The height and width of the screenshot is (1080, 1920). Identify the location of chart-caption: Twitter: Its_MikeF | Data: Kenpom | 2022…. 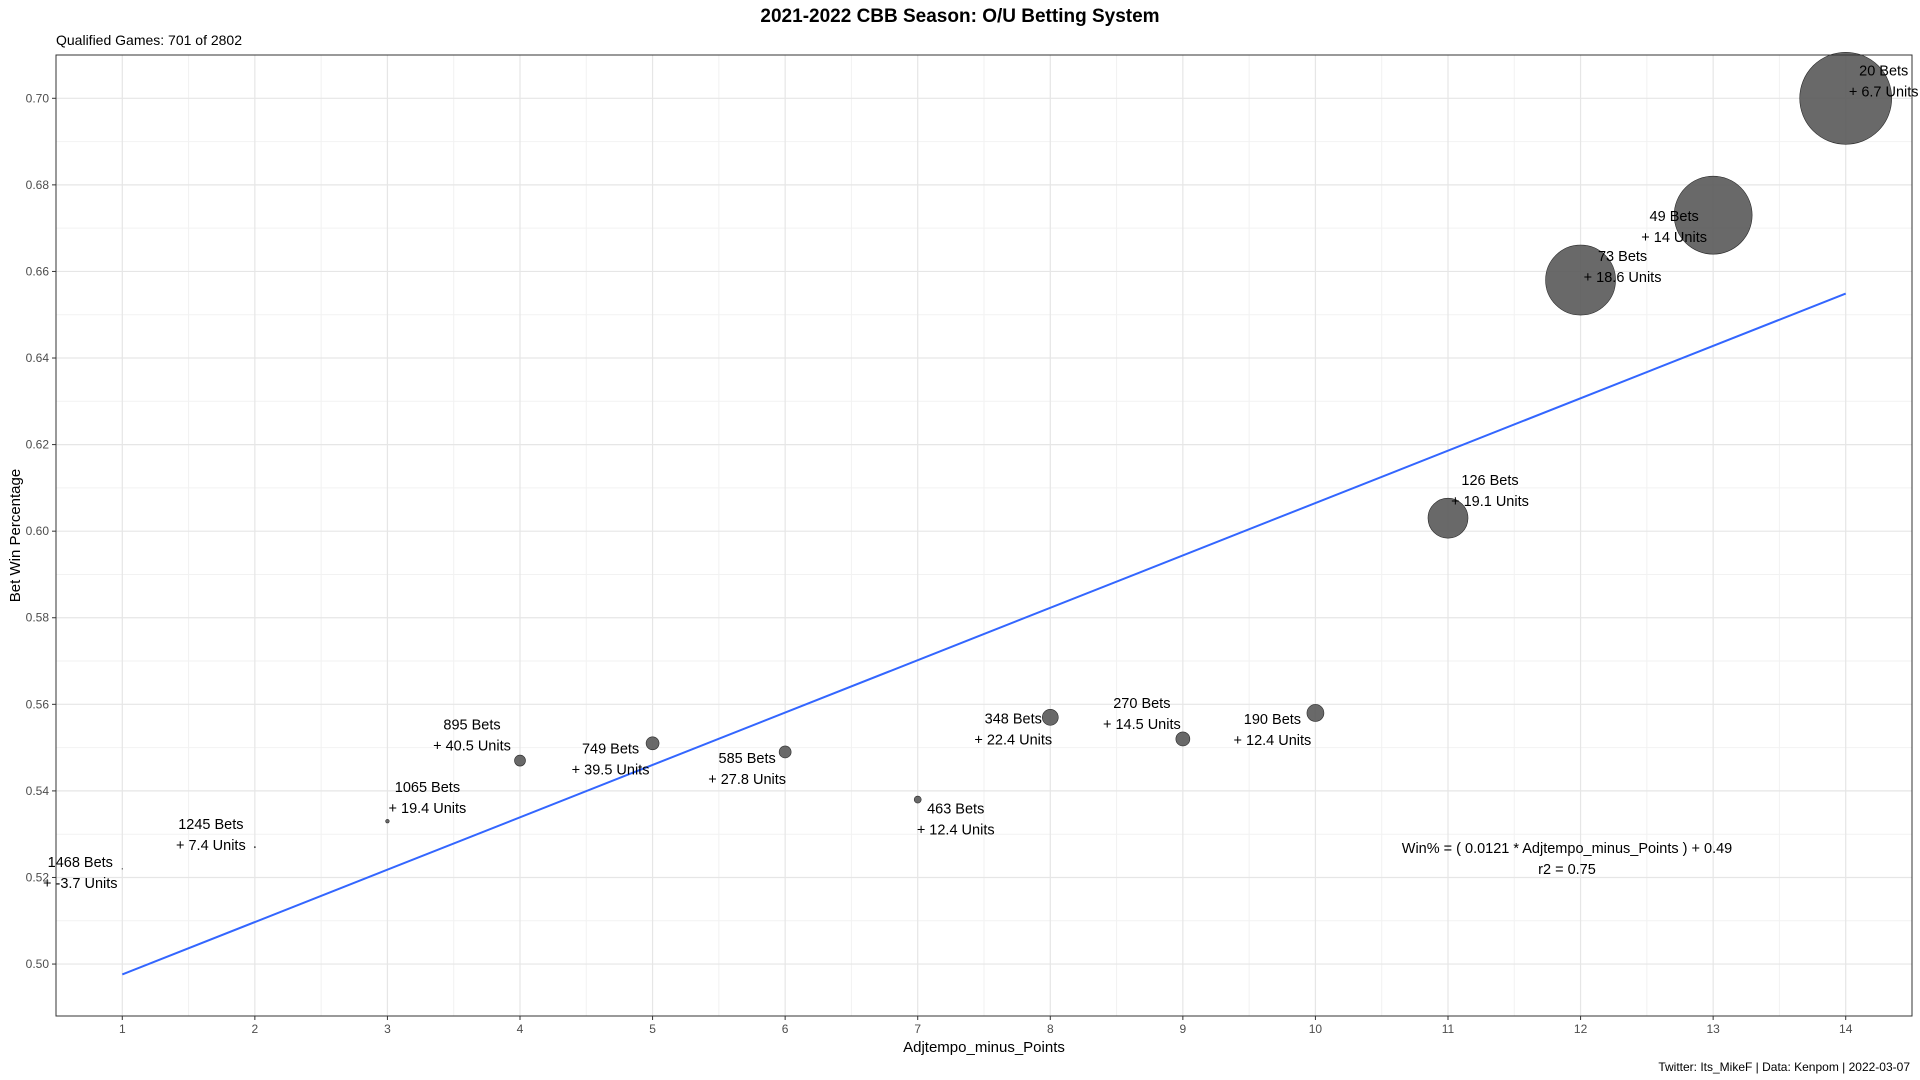
(1784, 1067).